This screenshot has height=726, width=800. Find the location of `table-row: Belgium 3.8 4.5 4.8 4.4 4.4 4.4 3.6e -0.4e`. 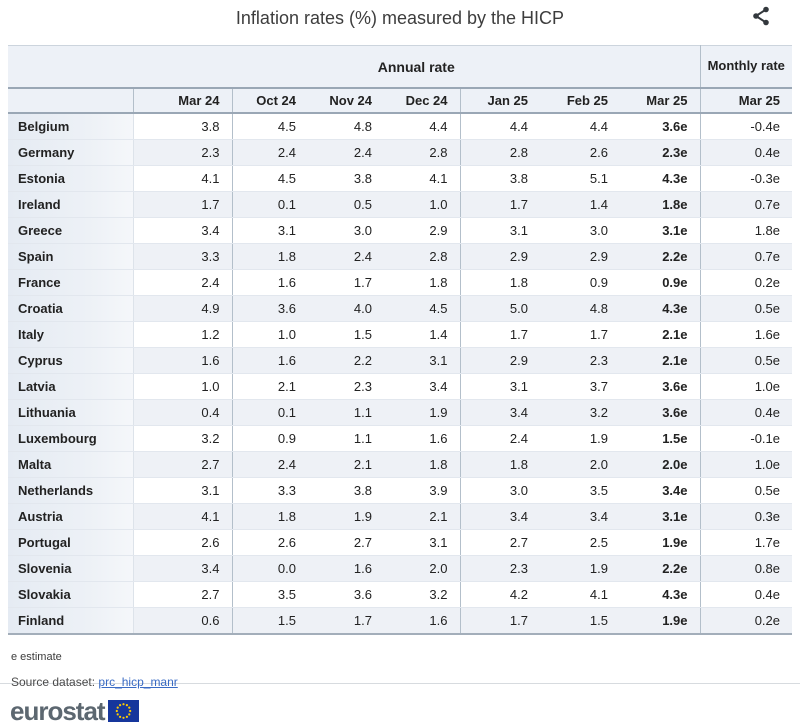

table-row: Belgium 3.8 4.5 4.8 4.4 4.4 4.4 3.6e -0.4e is located at coordinates (400, 126).